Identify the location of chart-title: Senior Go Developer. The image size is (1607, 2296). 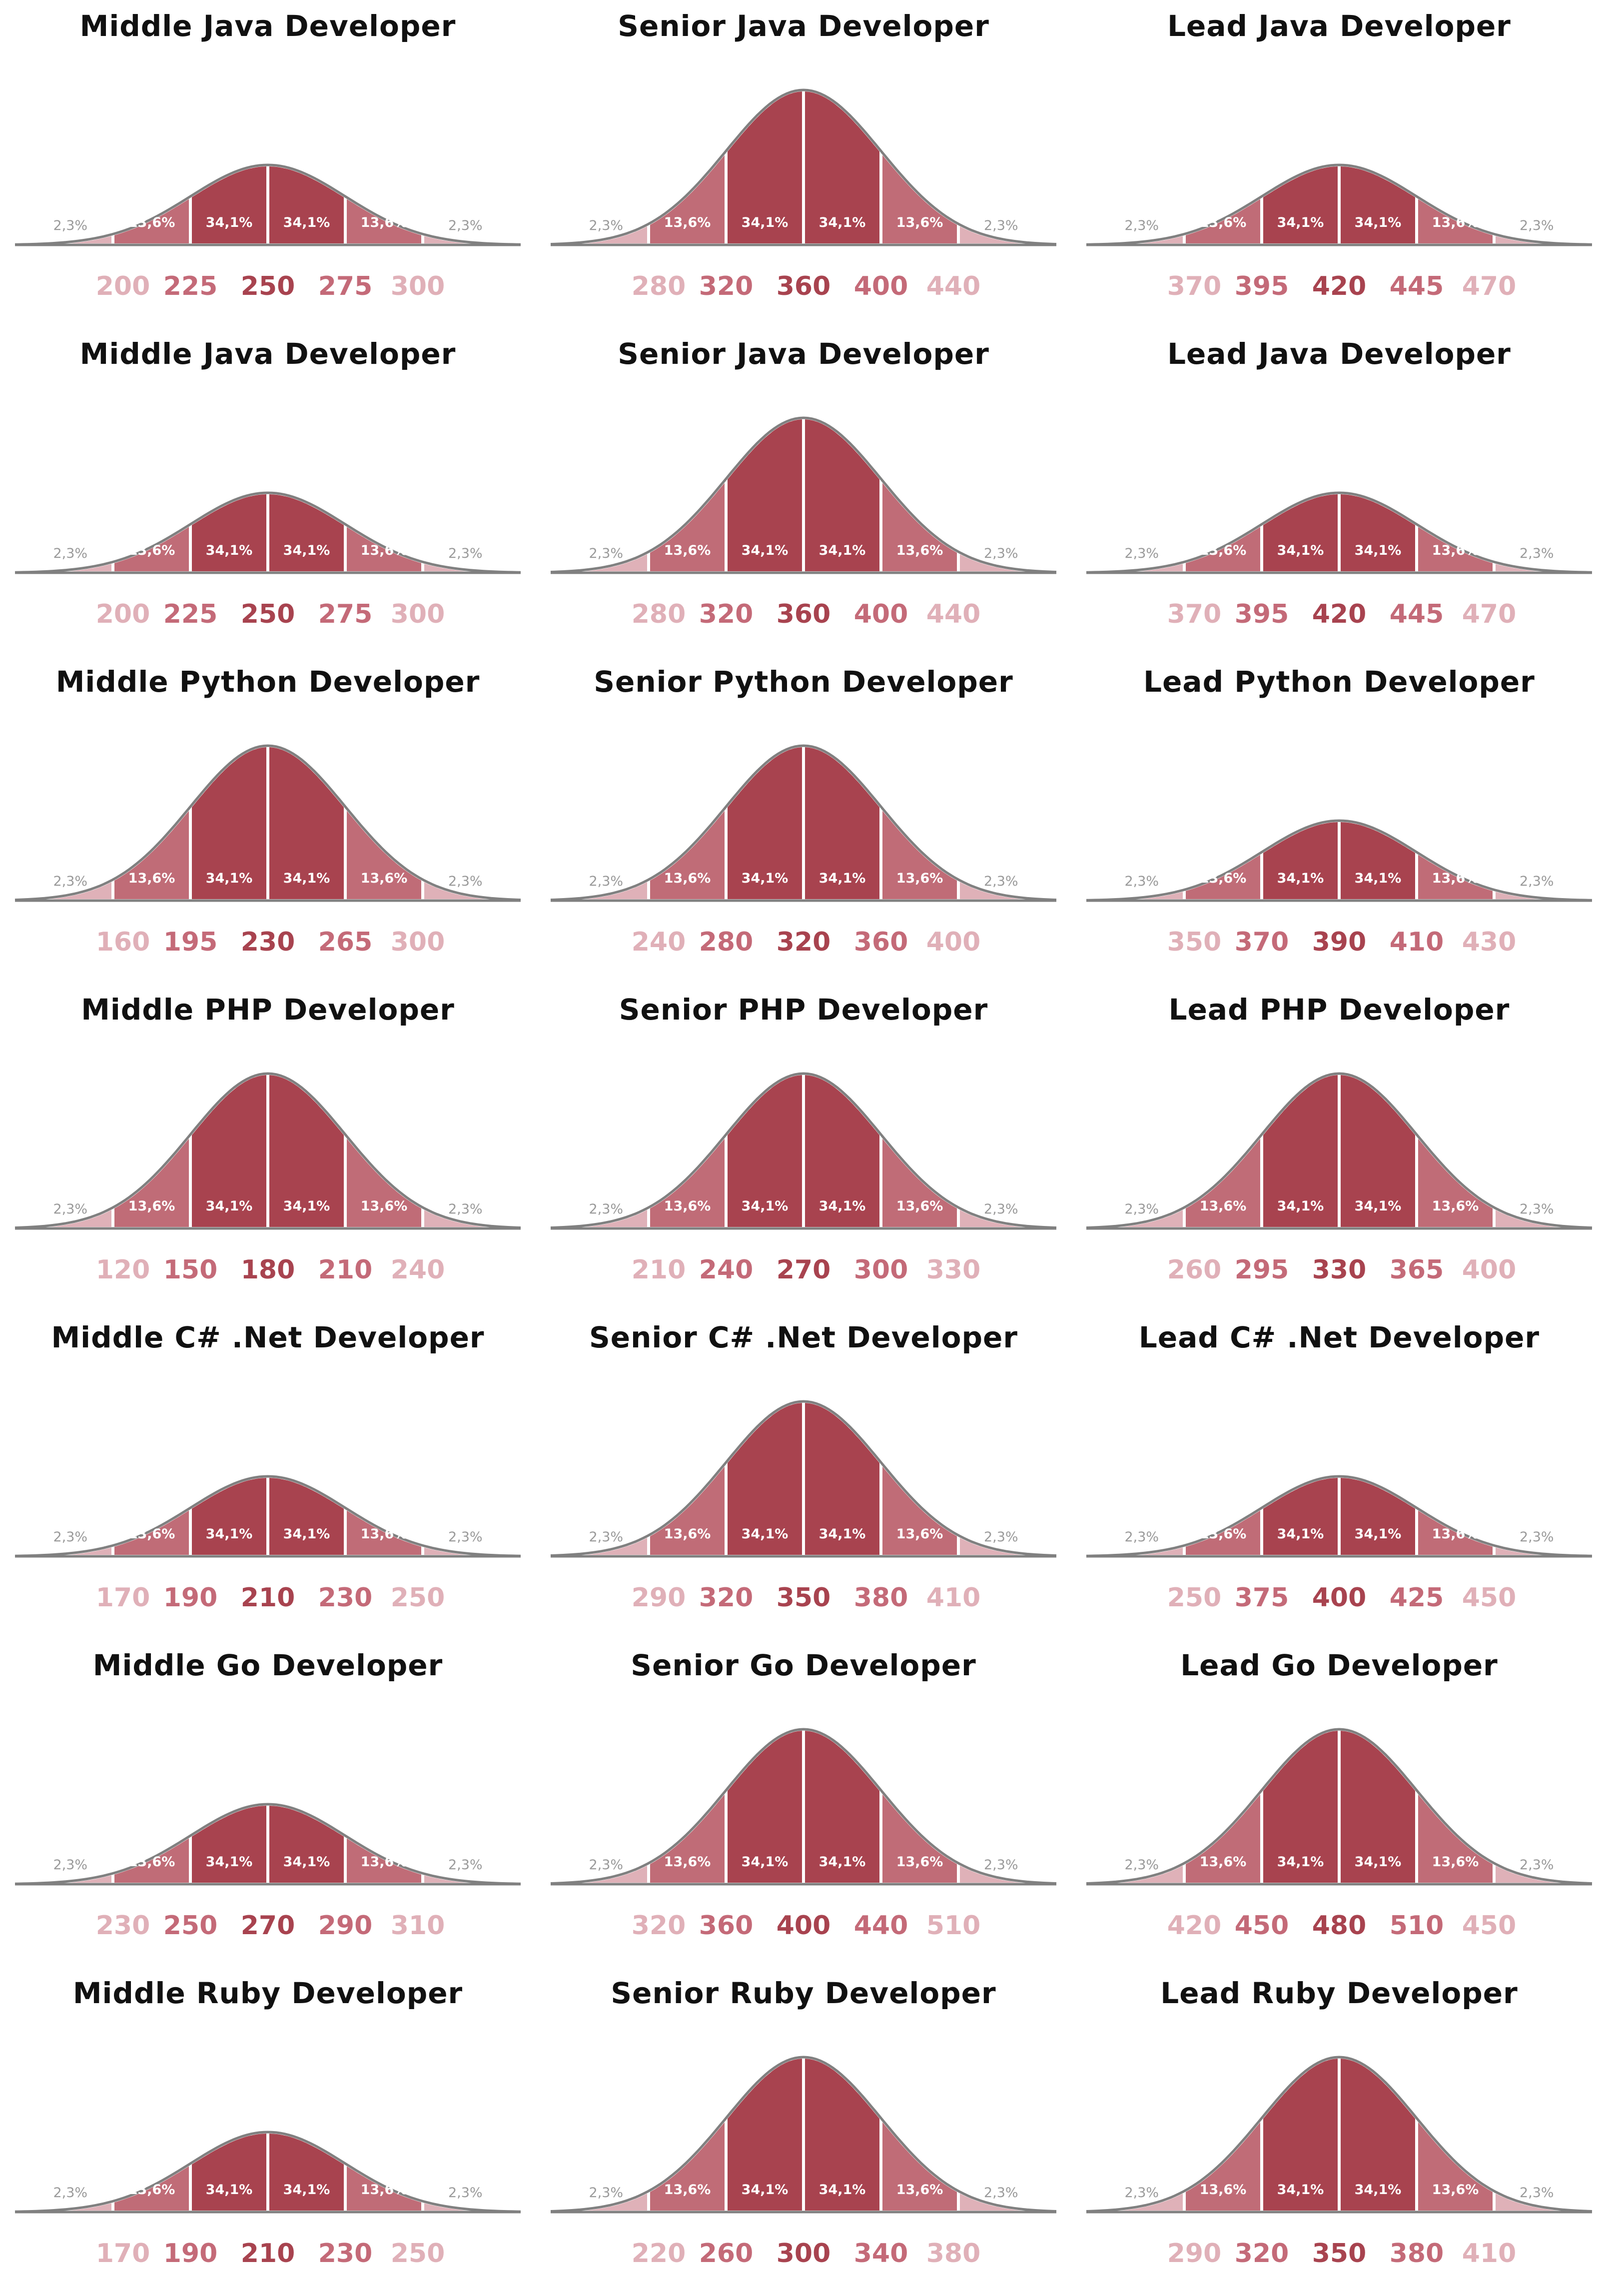
(803, 1665).